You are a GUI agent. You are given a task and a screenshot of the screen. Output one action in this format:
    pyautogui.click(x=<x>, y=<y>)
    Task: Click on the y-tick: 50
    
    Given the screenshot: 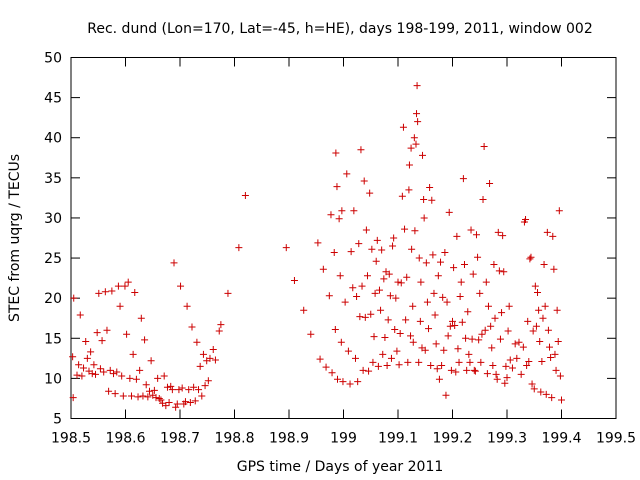 What is the action you would take?
    pyautogui.click(x=330, y=59)
    